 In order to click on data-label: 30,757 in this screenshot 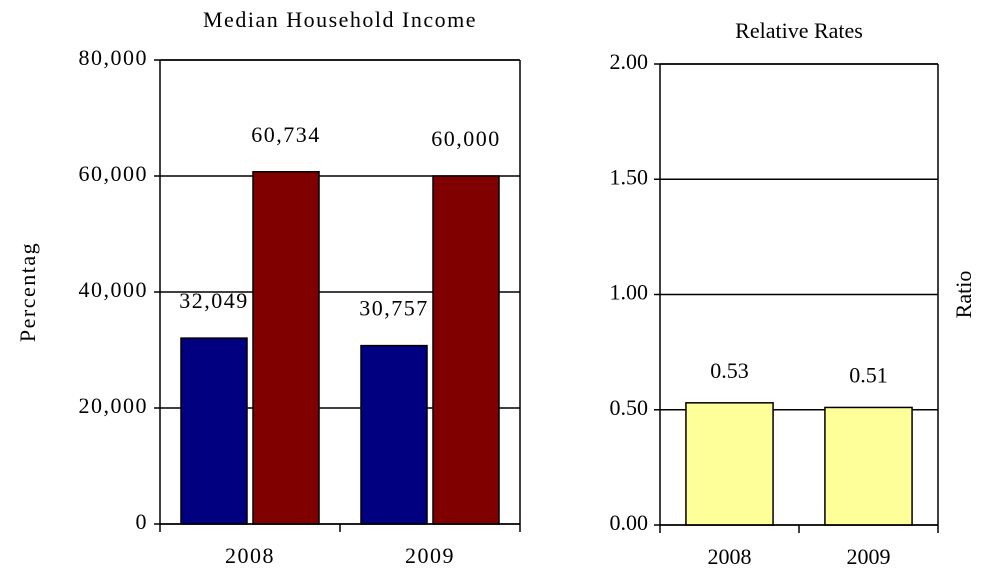, I will do `click(394, 308)`.